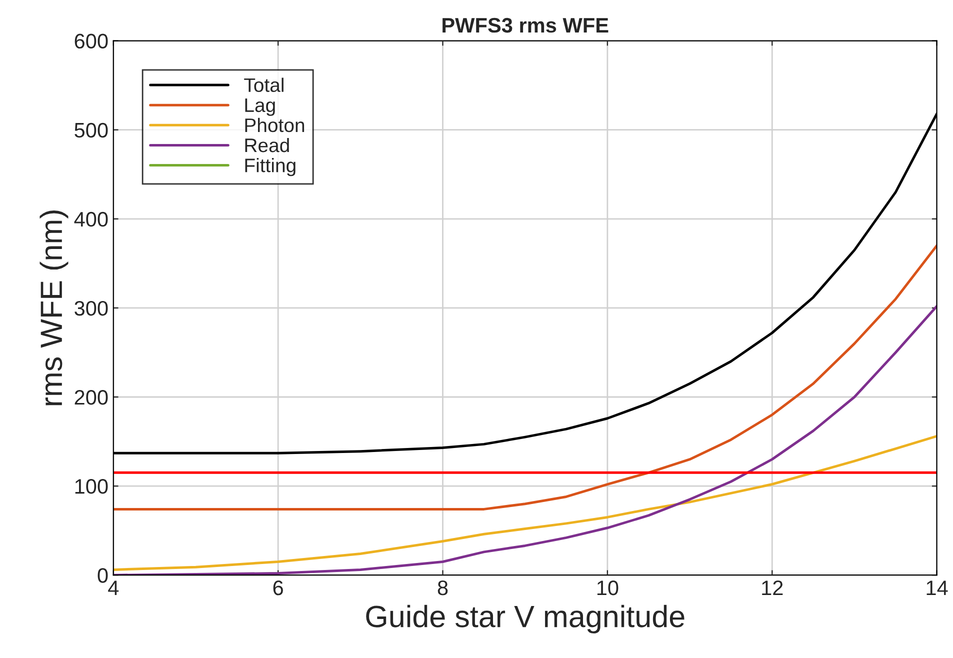 This screenshot has height=658, width=953. What do you see at coordinates (91, 41) in the screenshot?
I see `y-tick-label: 600` at bounding box center [91, 41].